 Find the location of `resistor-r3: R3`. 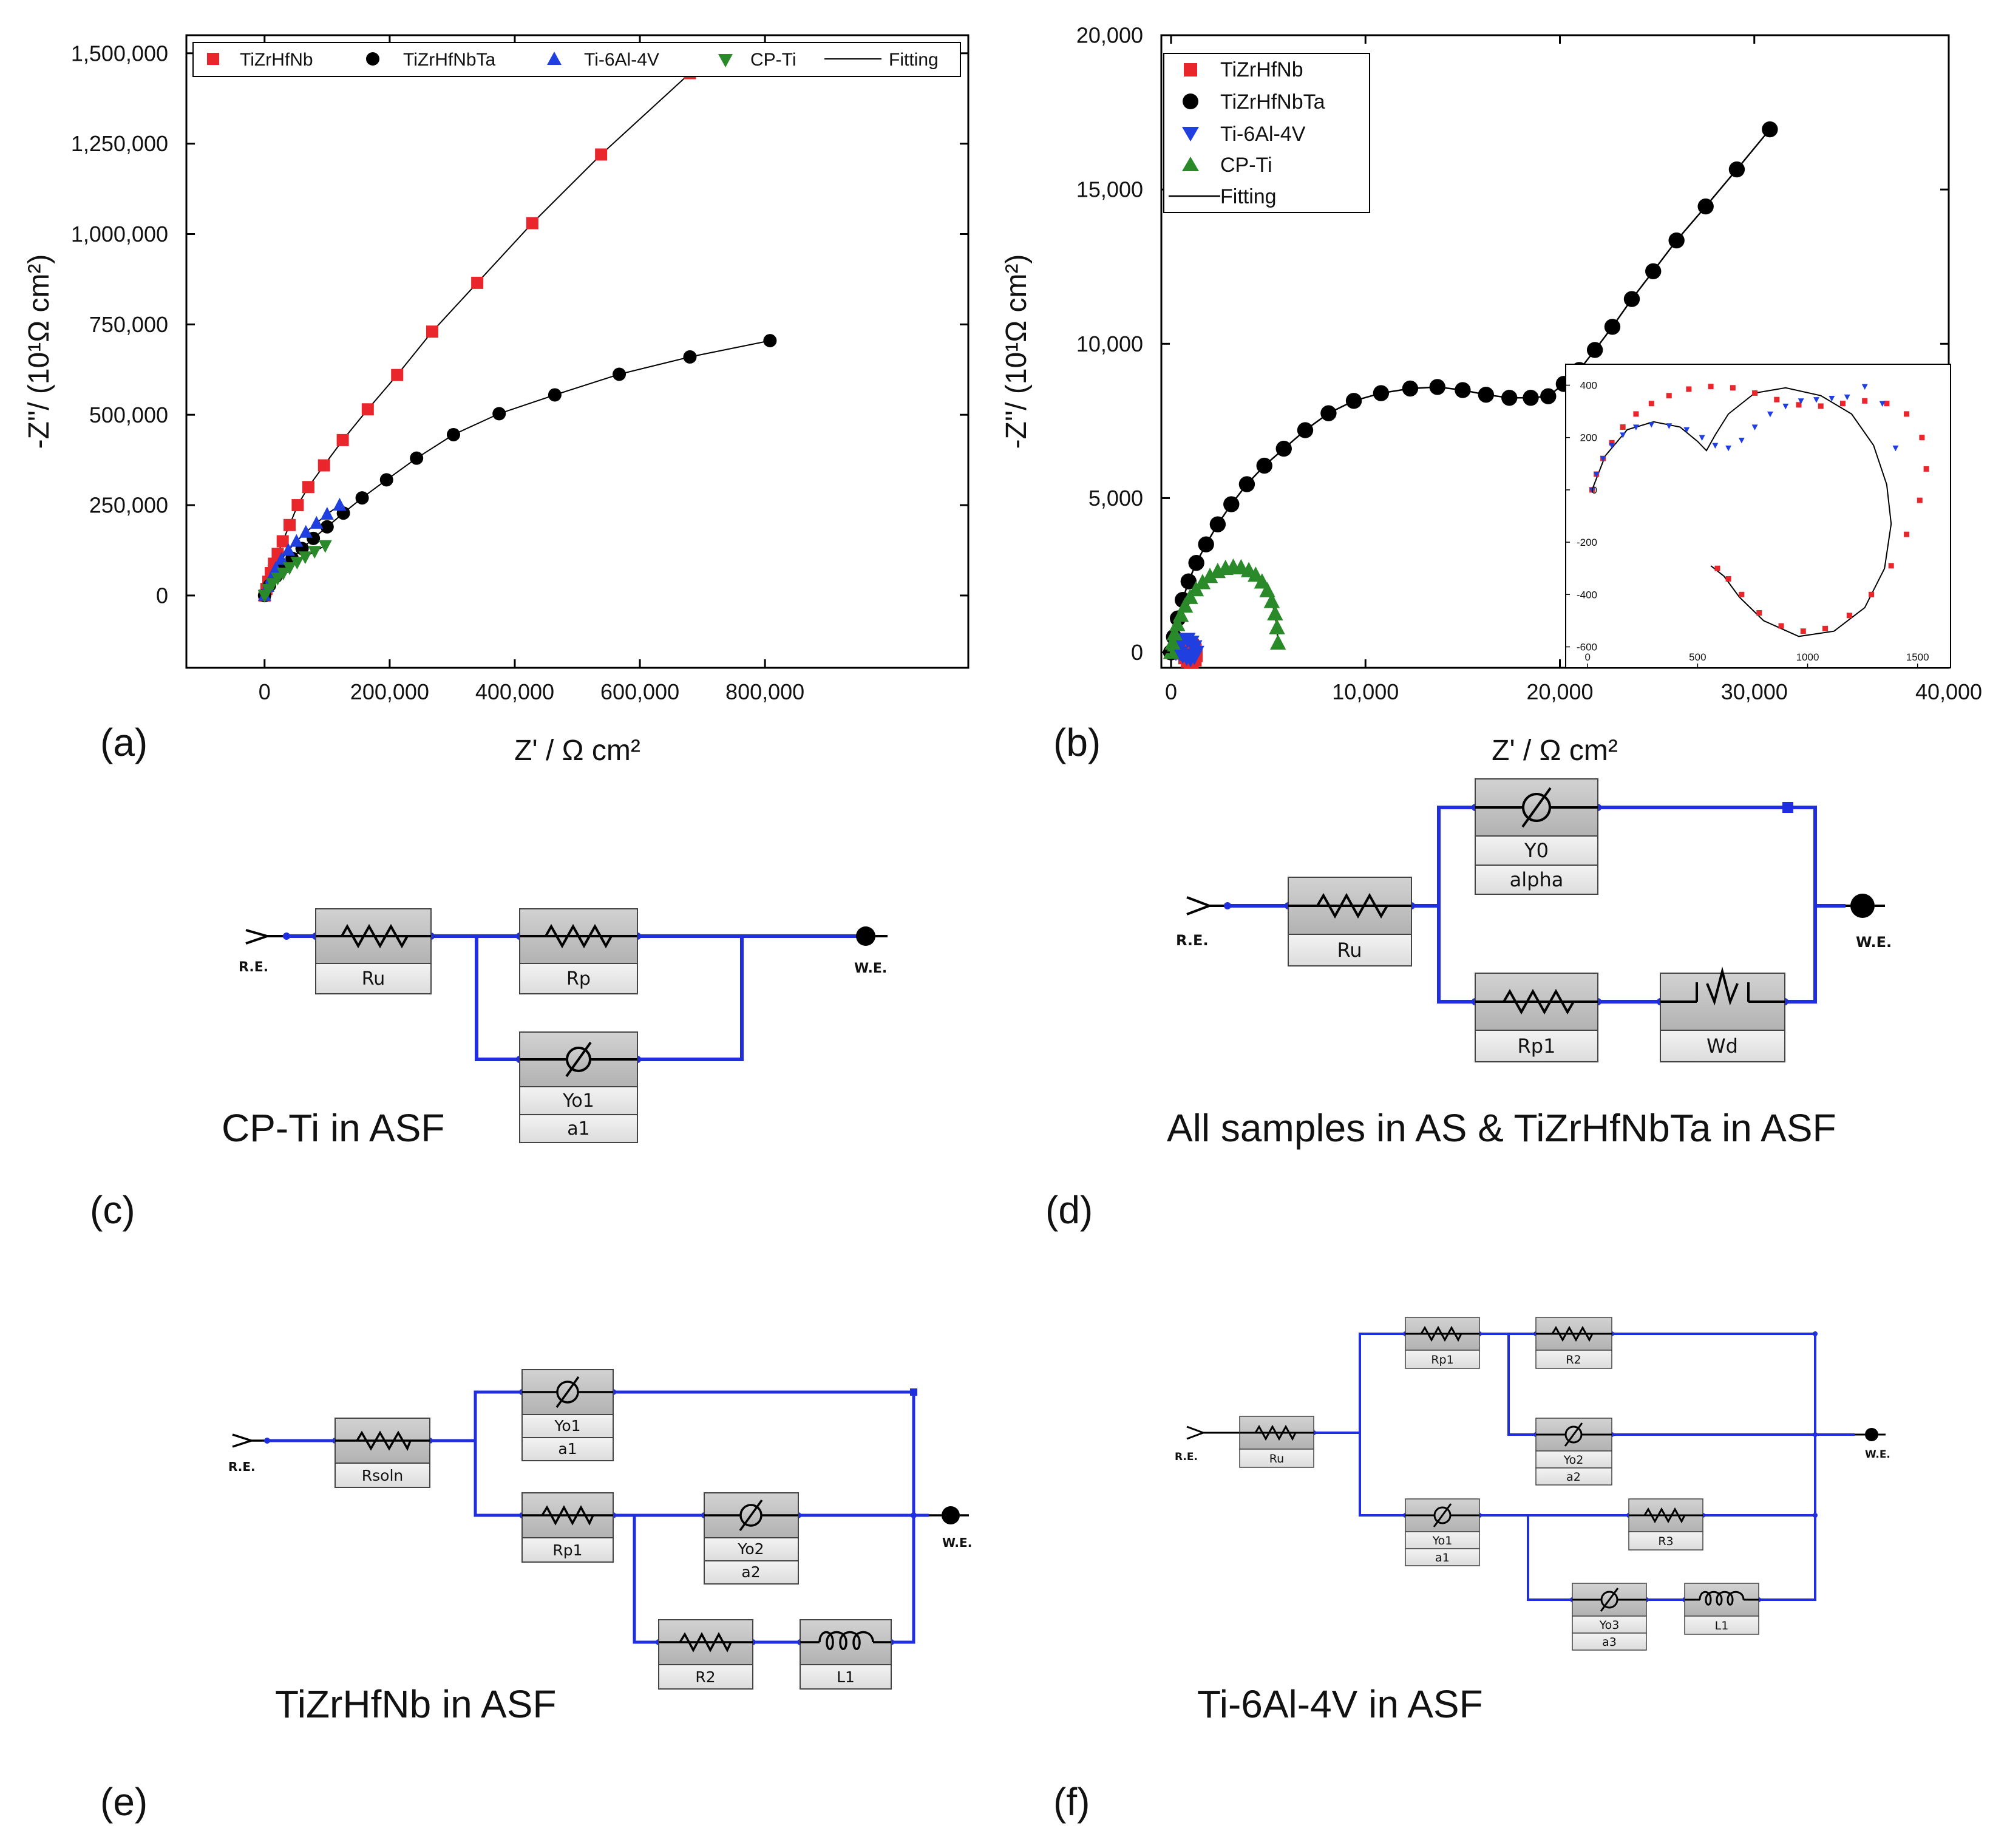

resistor-r3: R3 is located at coordinates (1665, 1524).